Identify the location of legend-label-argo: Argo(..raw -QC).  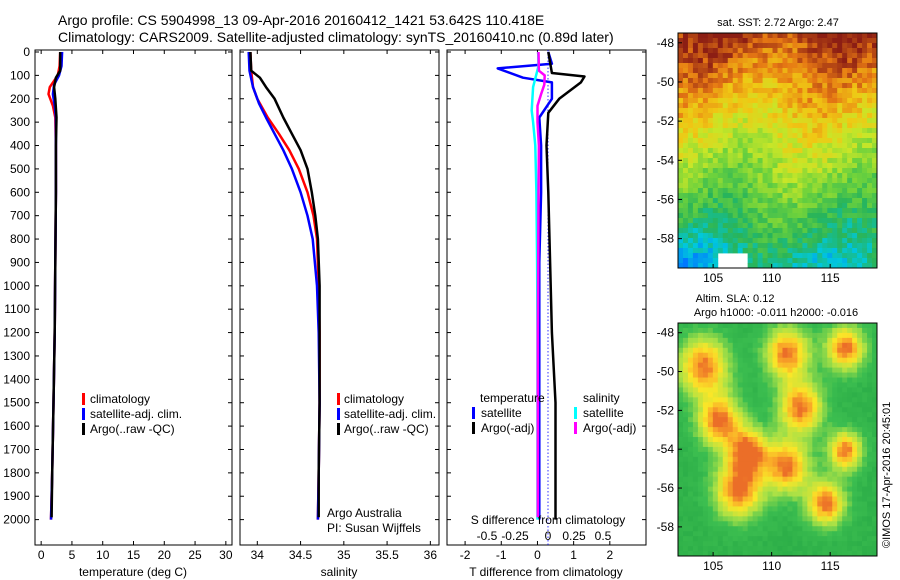
(132, 429).